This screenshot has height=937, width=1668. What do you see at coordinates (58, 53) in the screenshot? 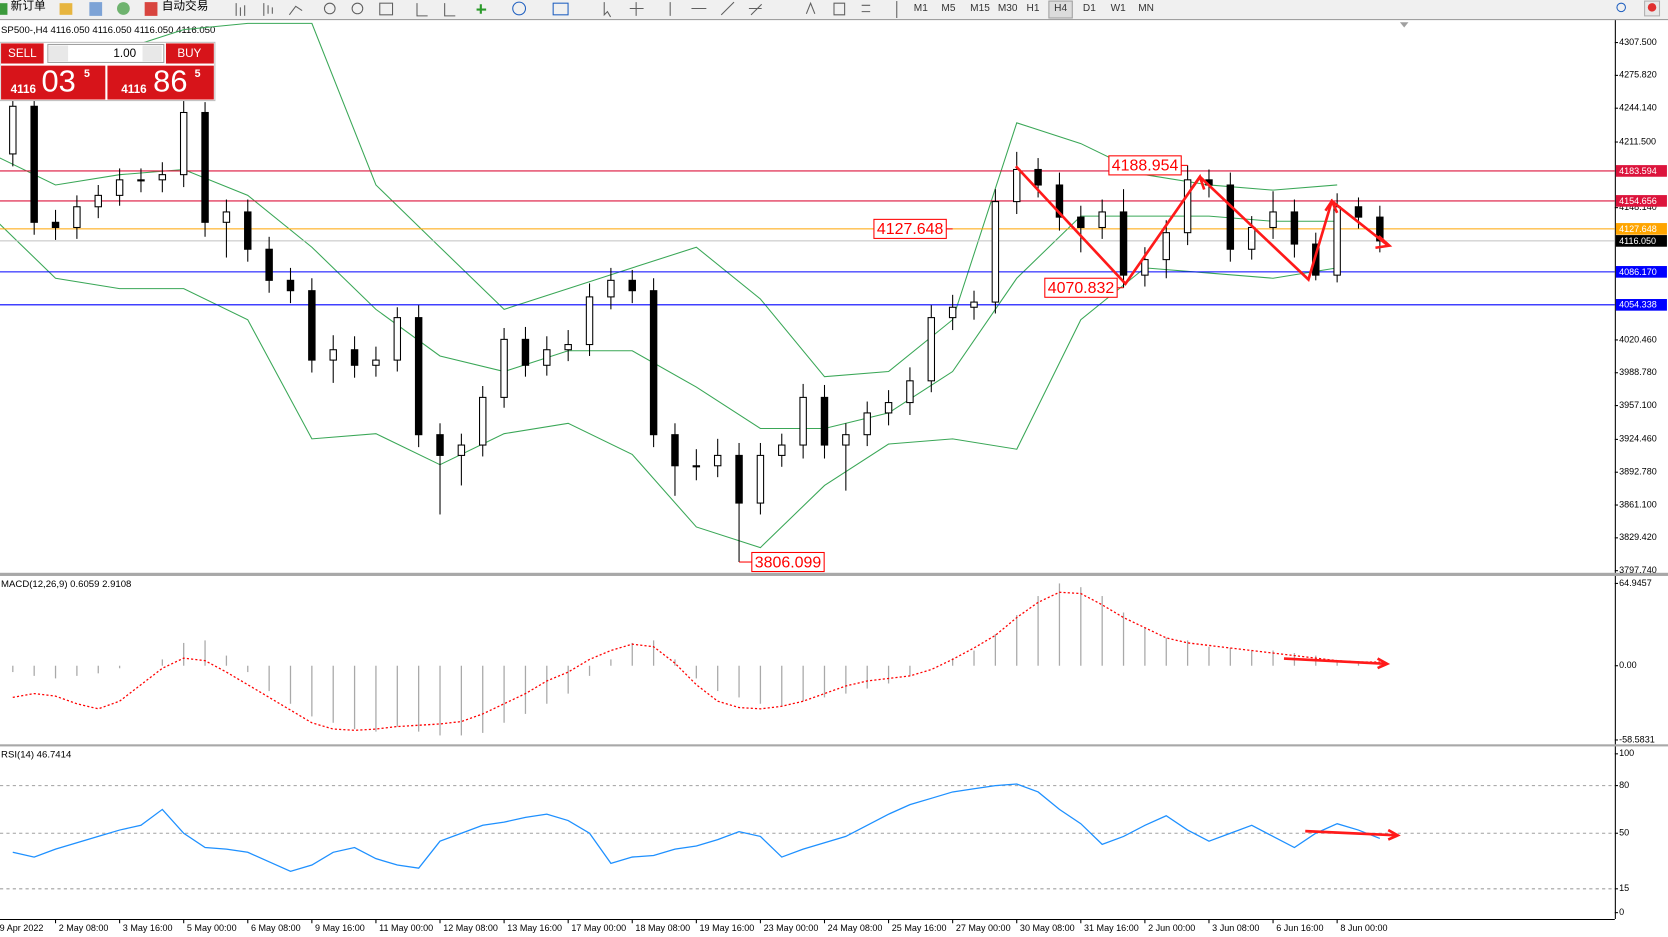
I see `volume-down` at bounding box center [58, 53].